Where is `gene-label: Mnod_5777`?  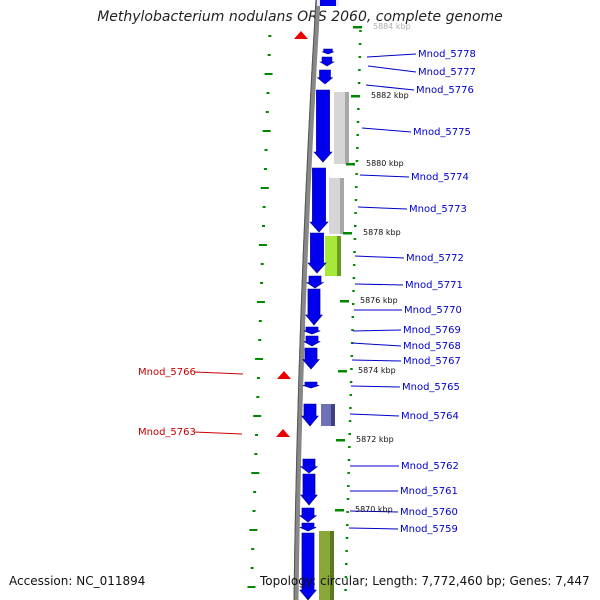 gene-label: Mnod_5777 is located at coordinates (447, 72).